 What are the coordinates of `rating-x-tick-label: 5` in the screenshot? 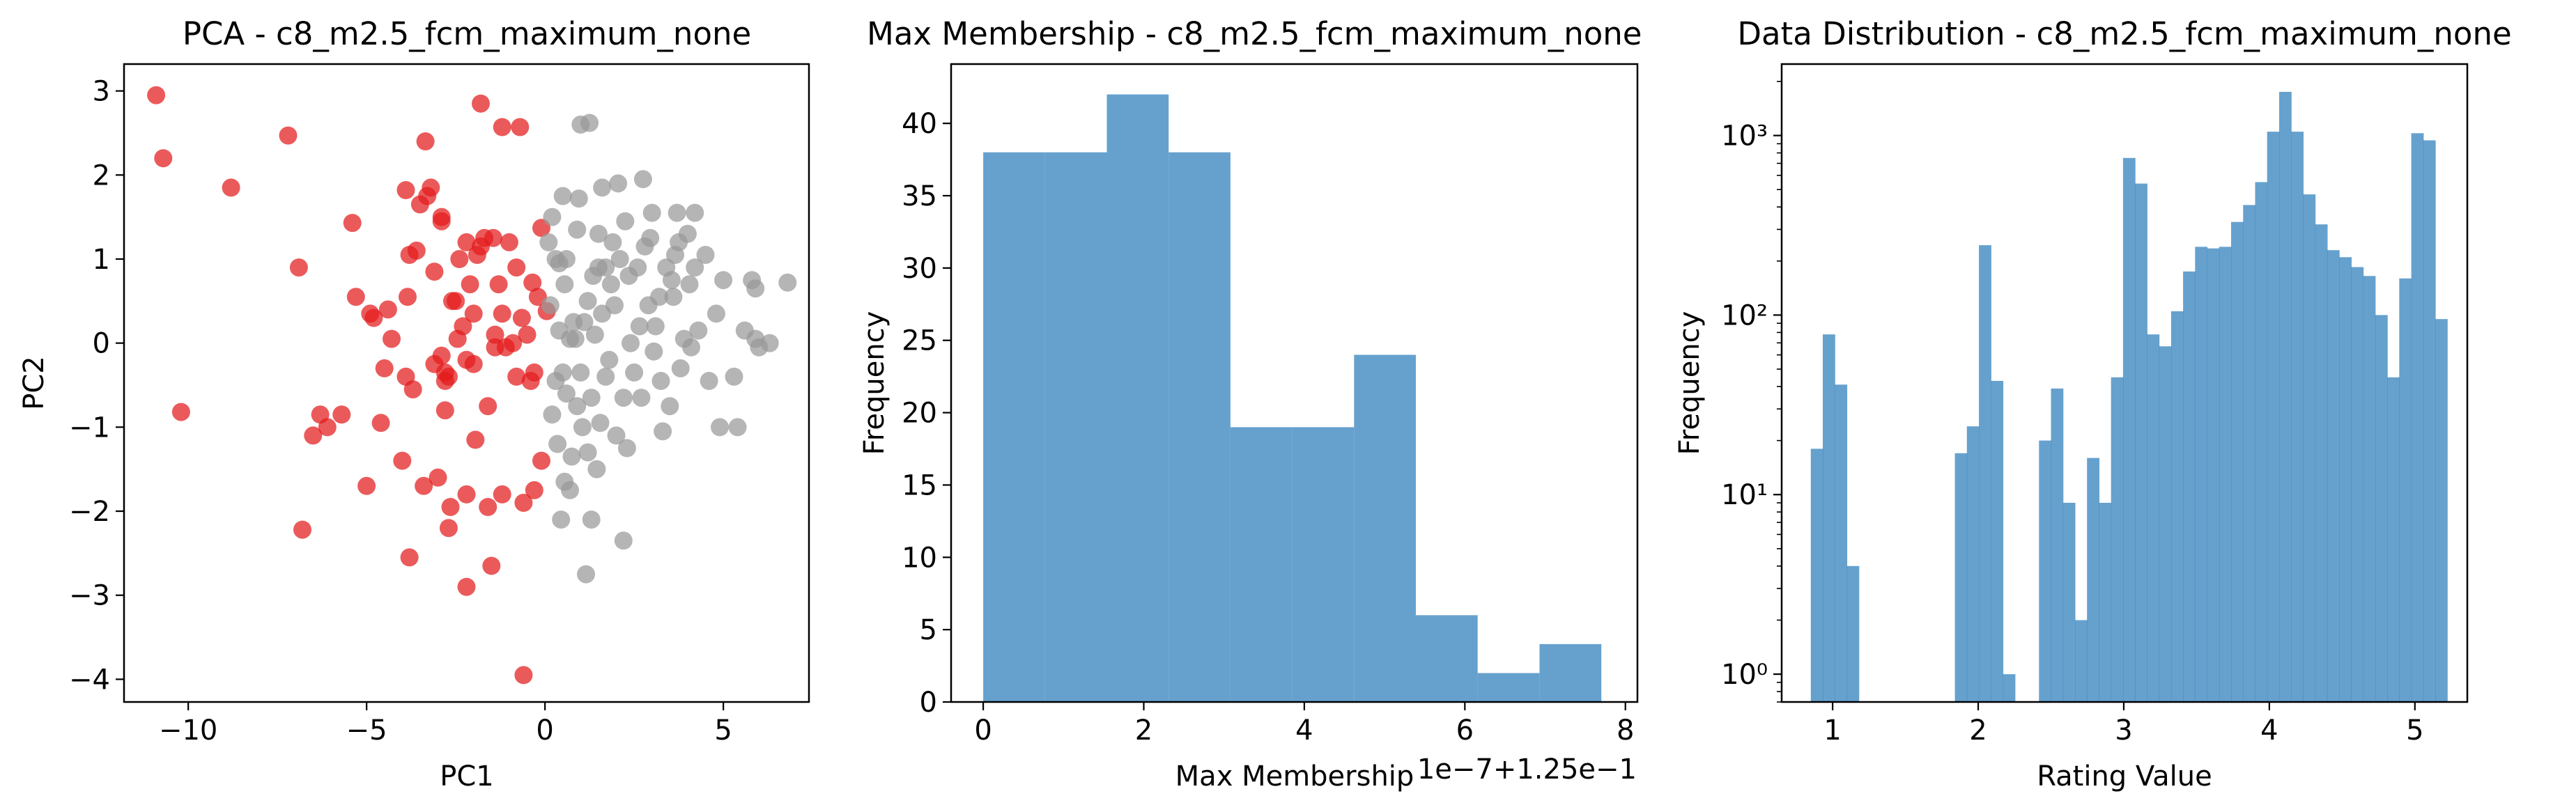 It's located at (2414, 731).